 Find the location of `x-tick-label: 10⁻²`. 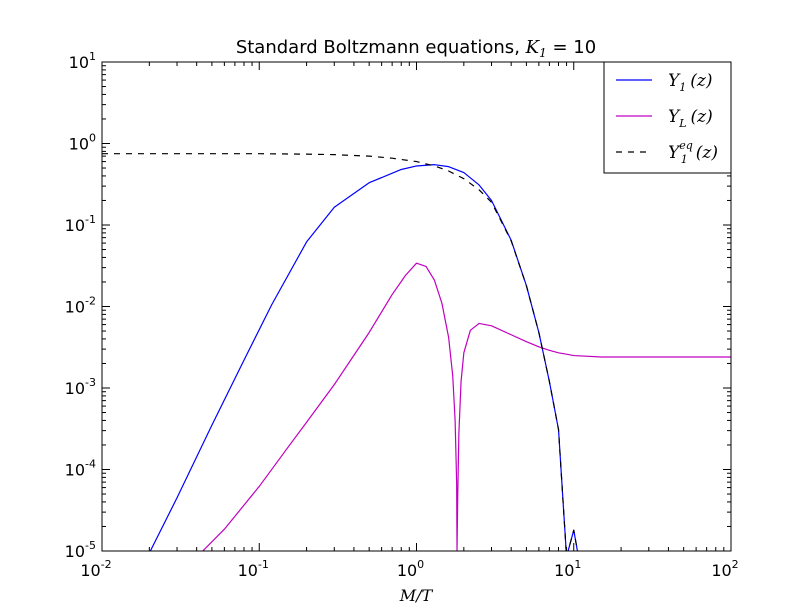

x-tick-label: 10⁻² is located at coordinates (95, 569).